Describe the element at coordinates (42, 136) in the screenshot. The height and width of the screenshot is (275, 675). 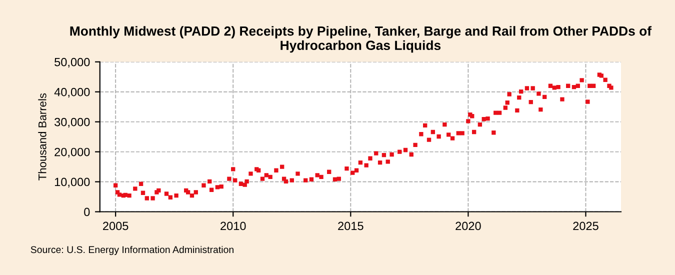
I see `y-axis-title: Thousand Barrels` at that location.